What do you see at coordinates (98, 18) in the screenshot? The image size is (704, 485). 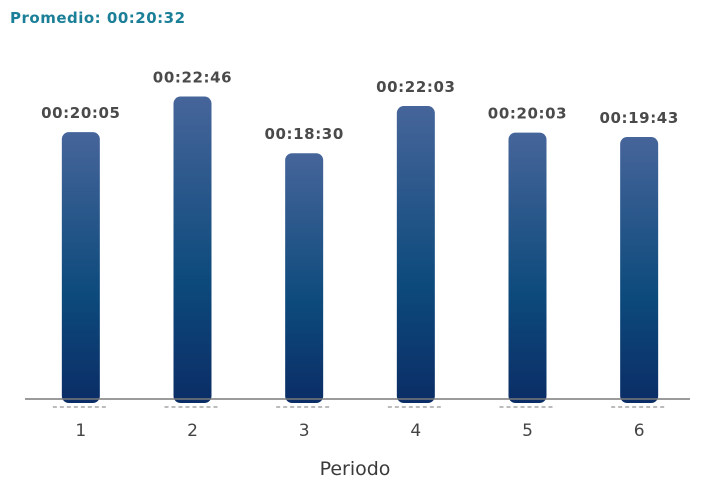 I see `chart-subtitle: Promedio: 00:20:32` at bounding box center [98, 18].